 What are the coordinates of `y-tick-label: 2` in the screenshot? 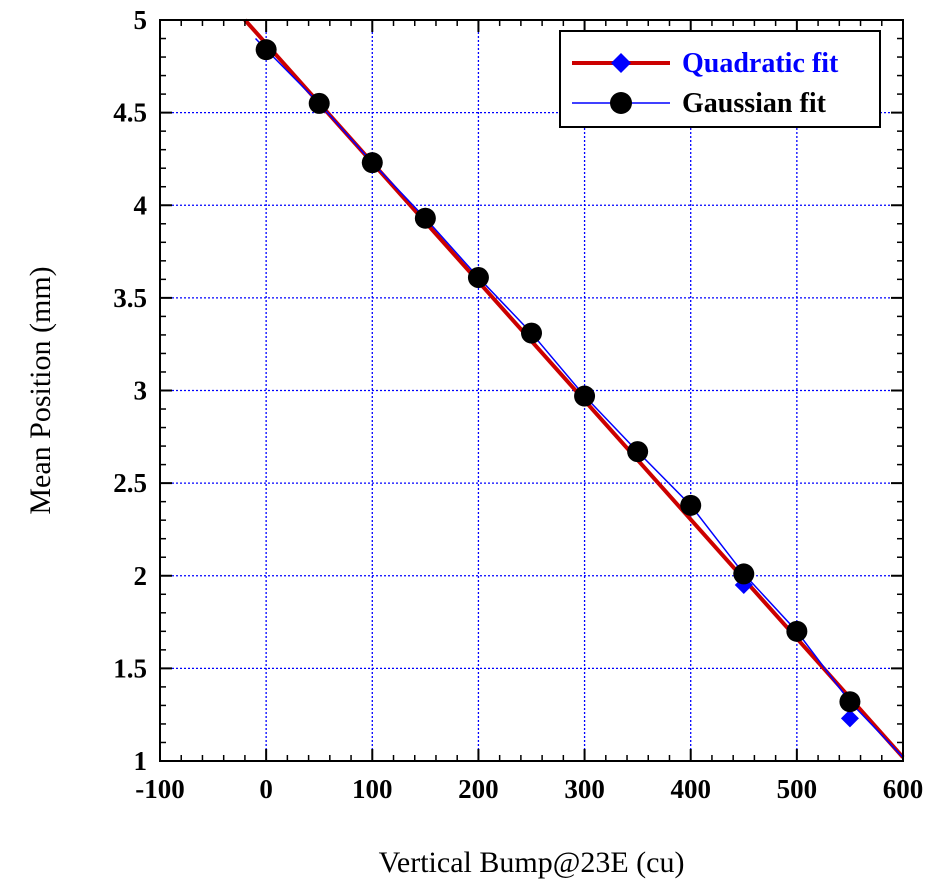 It's located at (141, 576).